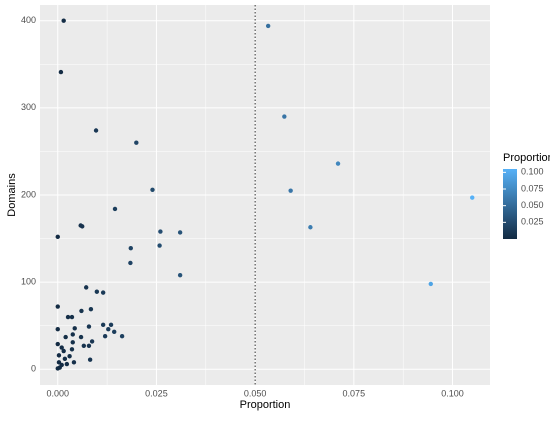 The width and height of the screenshot is (550, 422). I want to click on x-tick-label: 0.000, so click(57, 393).